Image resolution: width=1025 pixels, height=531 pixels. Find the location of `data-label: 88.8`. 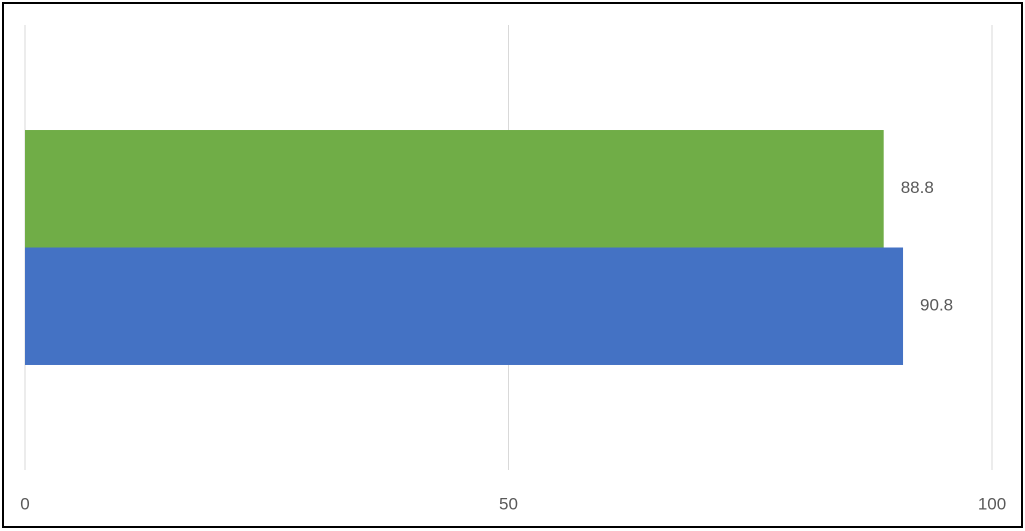

data-label: 88.8 is located at coordinates (917, 187).